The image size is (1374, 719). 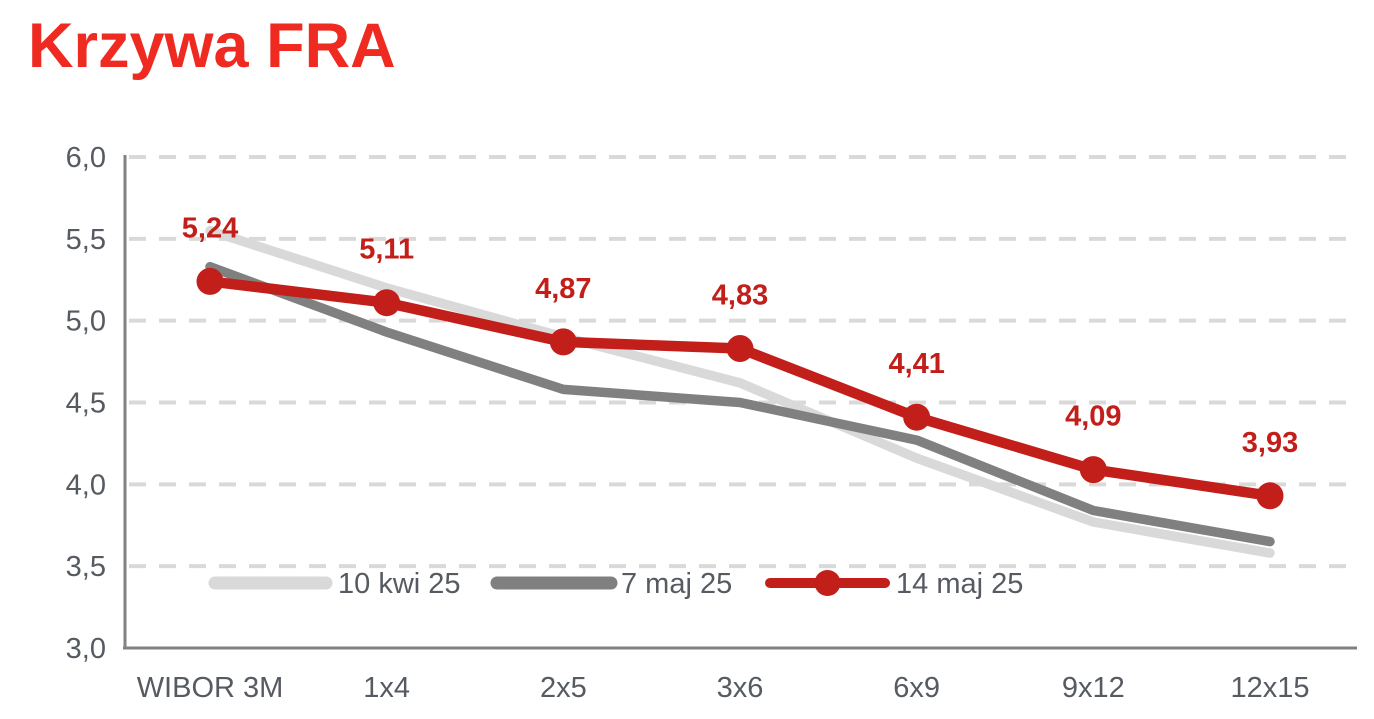 What do you see at coordinates (740, 296) in the screenshot?
I see `data-label: 4,83` at bounding box center [740, 296].